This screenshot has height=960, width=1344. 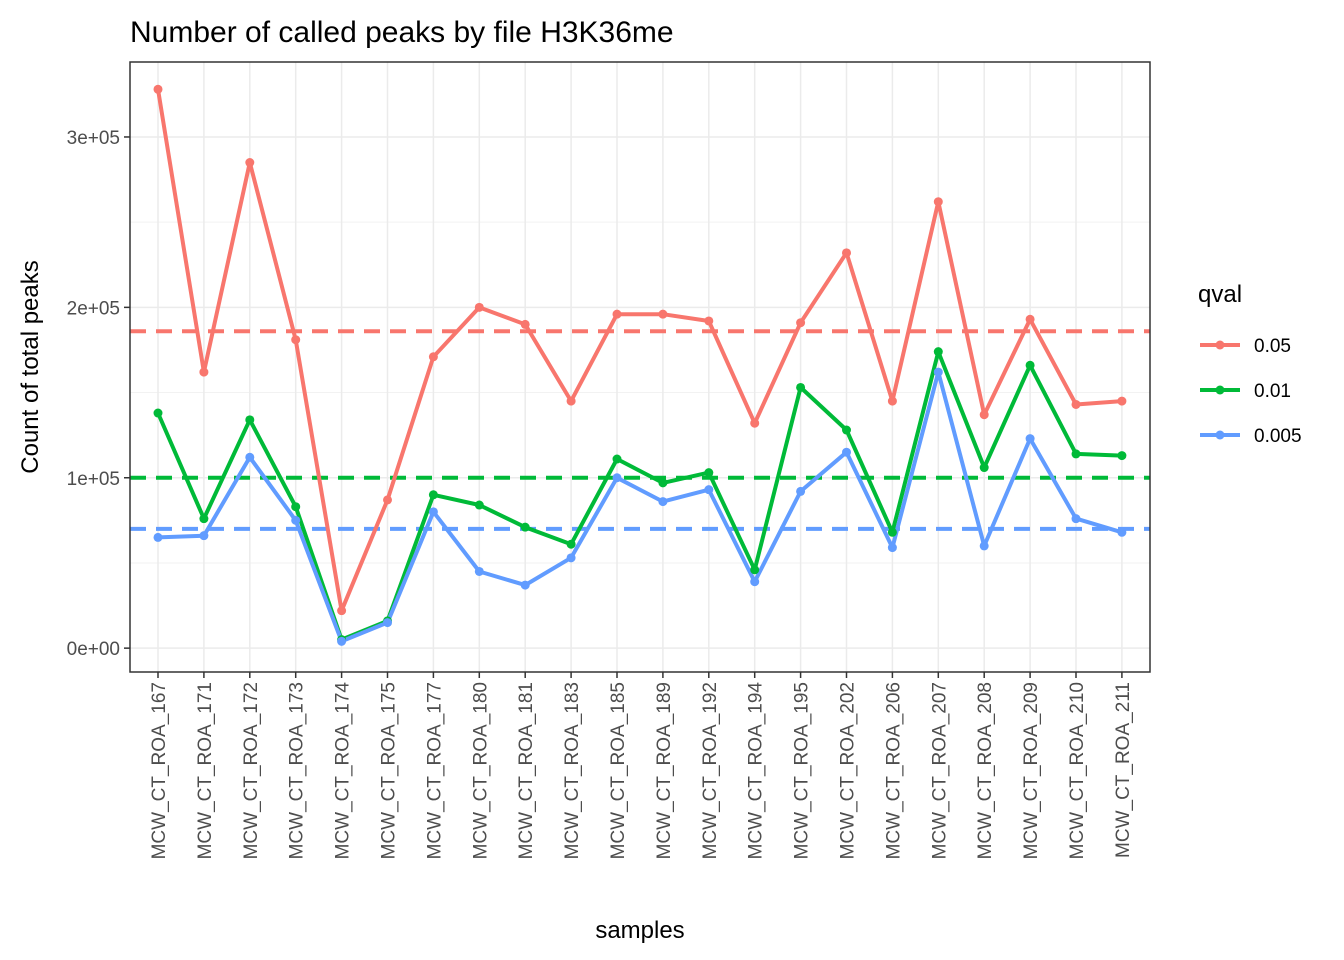 I want to click on x-tick-label: MCW_CT_ROA_175, so click(x=389, y=770).